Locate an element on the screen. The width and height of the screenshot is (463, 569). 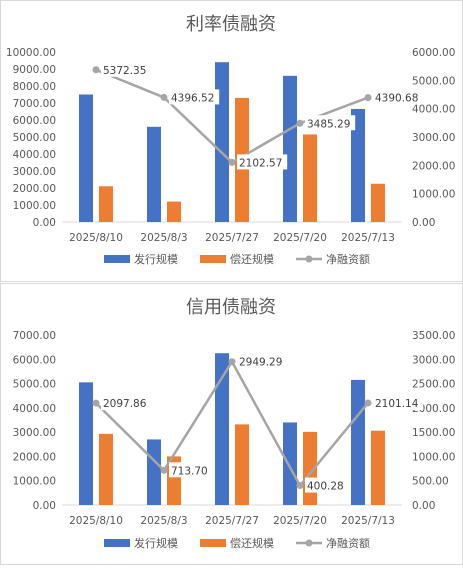
data-label: 713.70 is located at coordinates (189, 471).